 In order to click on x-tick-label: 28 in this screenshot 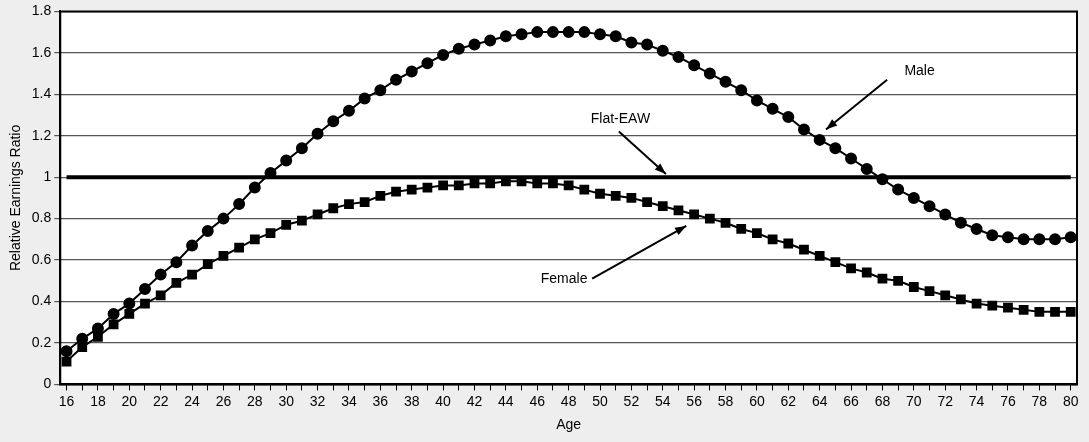, I will do `click(255, 400)`.